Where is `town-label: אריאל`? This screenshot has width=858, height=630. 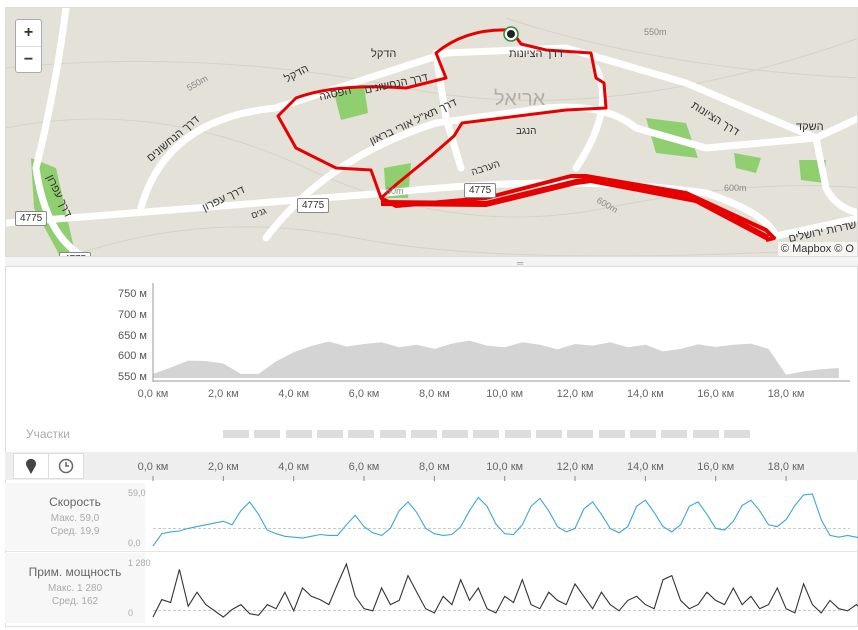 town-label: אריאל is located at coordinates (520, 99).